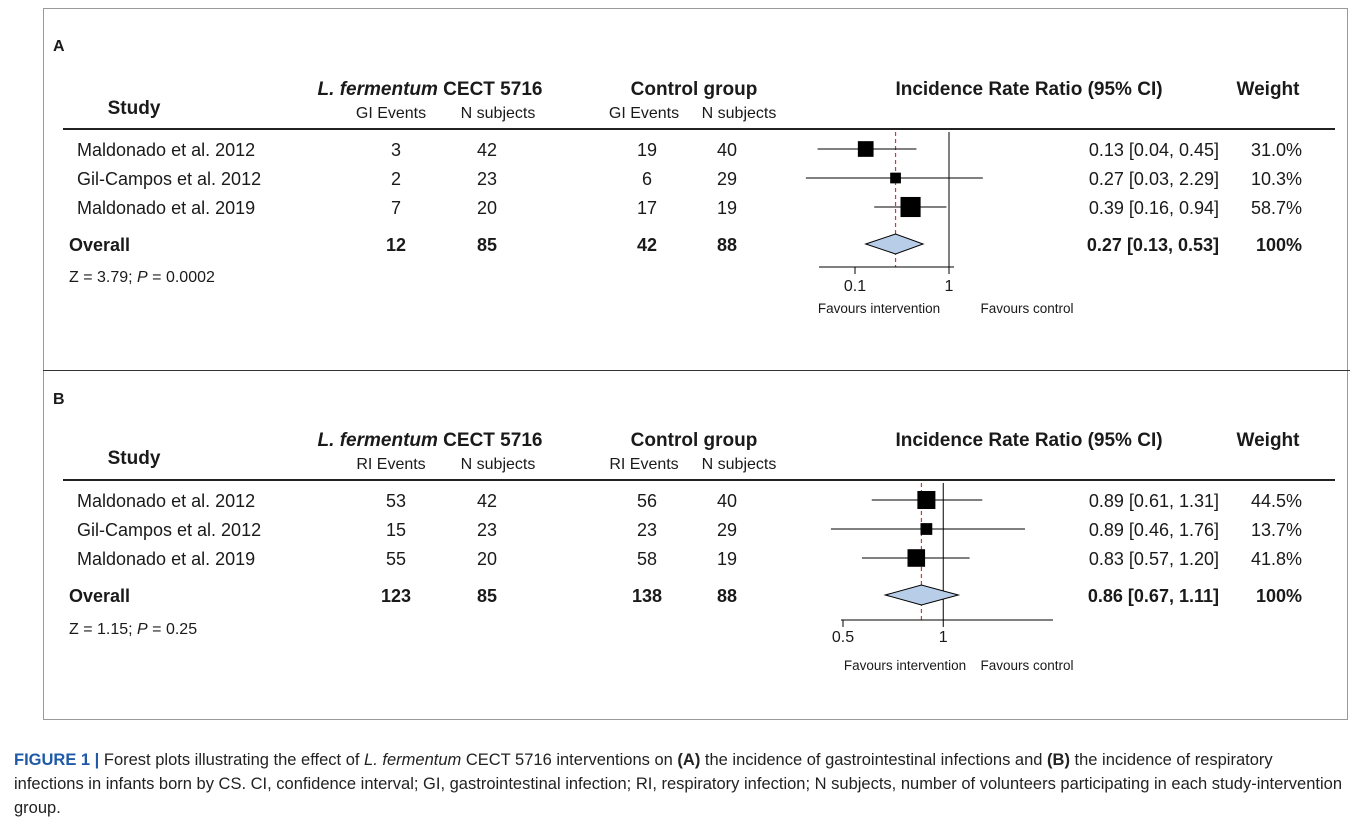  Describe the element at coordinates (59, 46) in the screenshot. I see `panel-letter: A` at that location.